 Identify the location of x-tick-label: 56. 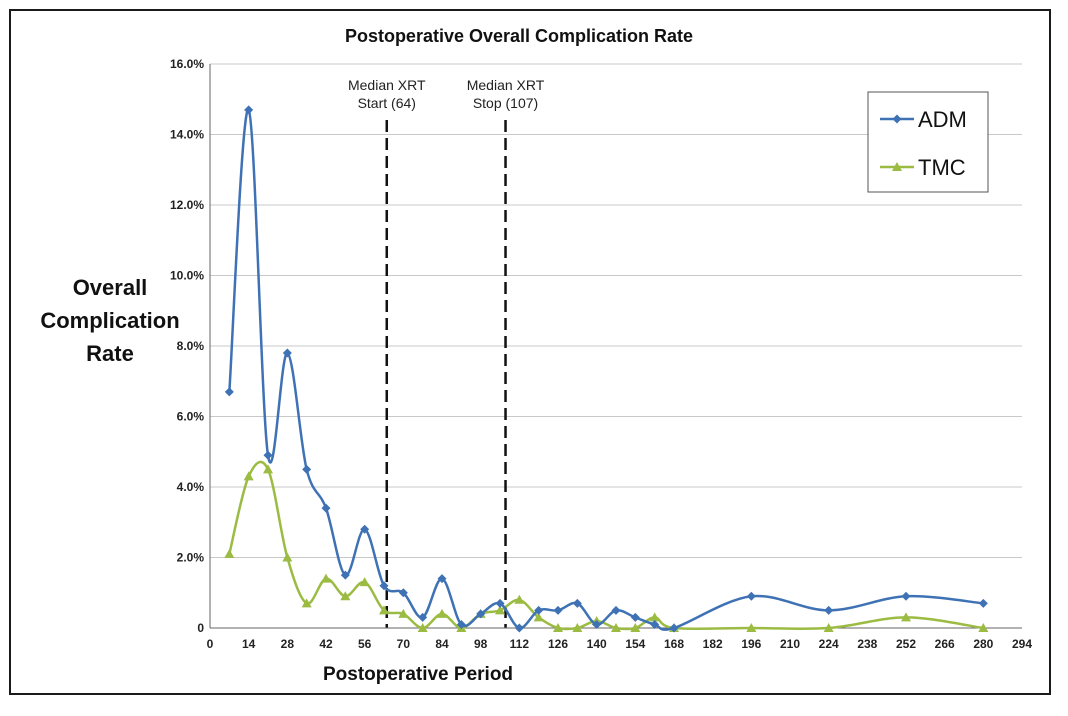
(365, 644).